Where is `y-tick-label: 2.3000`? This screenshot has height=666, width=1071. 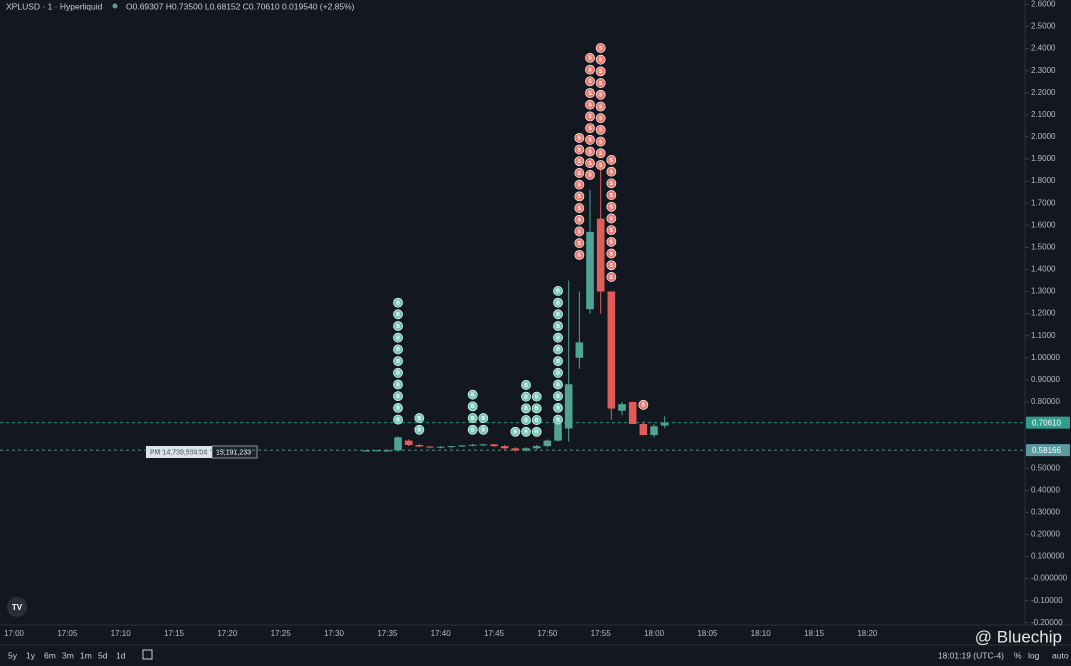
y-tick-label: 2.3000 is located at coordinates (1043, 70).